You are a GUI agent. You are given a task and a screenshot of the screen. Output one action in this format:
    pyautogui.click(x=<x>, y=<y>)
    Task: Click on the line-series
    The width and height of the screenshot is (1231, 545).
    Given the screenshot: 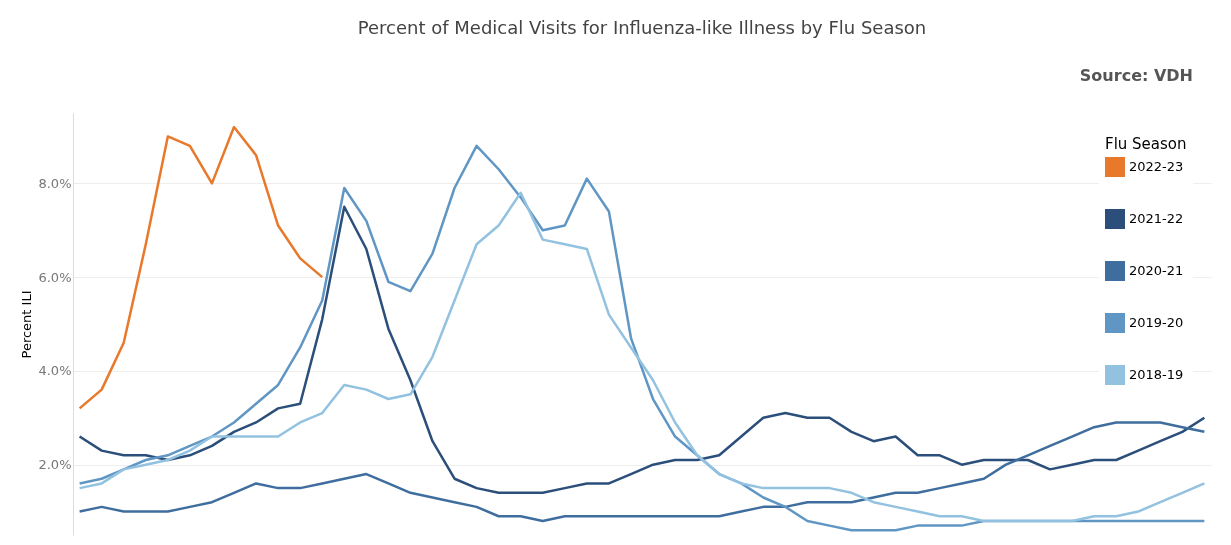 What is the action you would take?
    pyautogui.click(x=201, y=267)
    